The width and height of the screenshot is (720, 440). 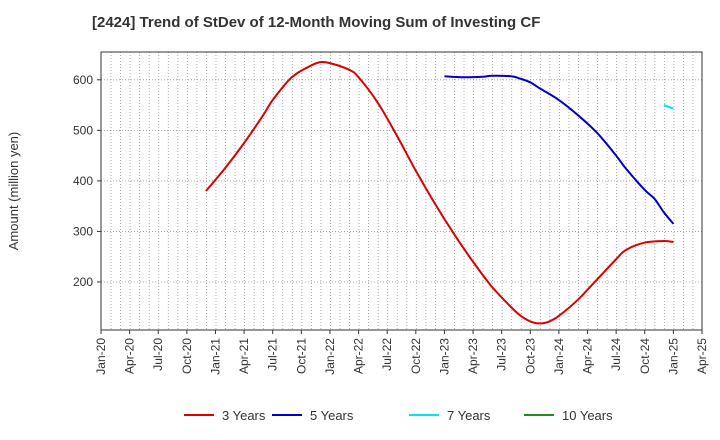 I want to click on legend-label: 7 Years, so click(x=469, y=415).